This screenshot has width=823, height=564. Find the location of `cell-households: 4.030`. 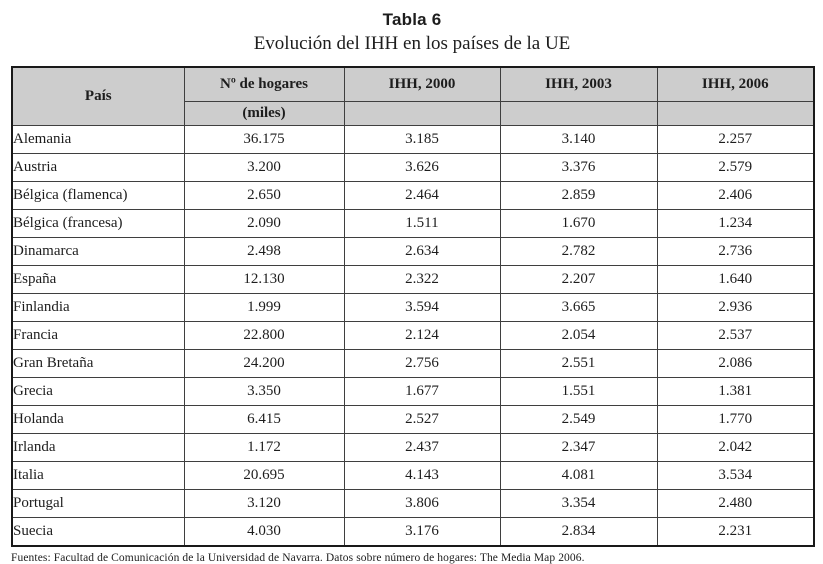

cell-households: 4.030 is located at coordinates (264, 532).